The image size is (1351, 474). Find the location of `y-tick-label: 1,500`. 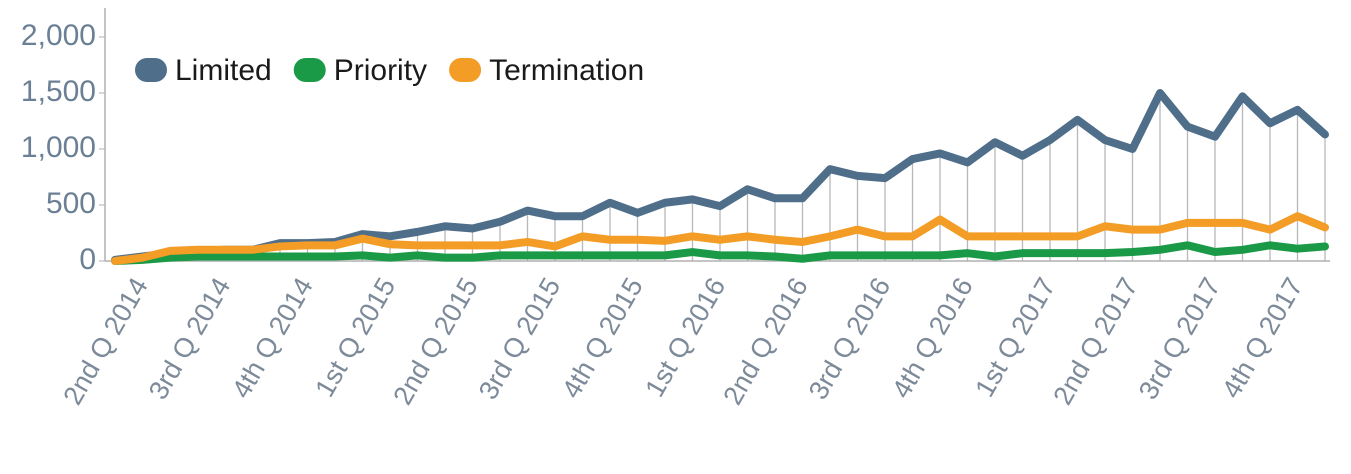

y-tick-label: 1,500 is located at coordinates (58, 91).